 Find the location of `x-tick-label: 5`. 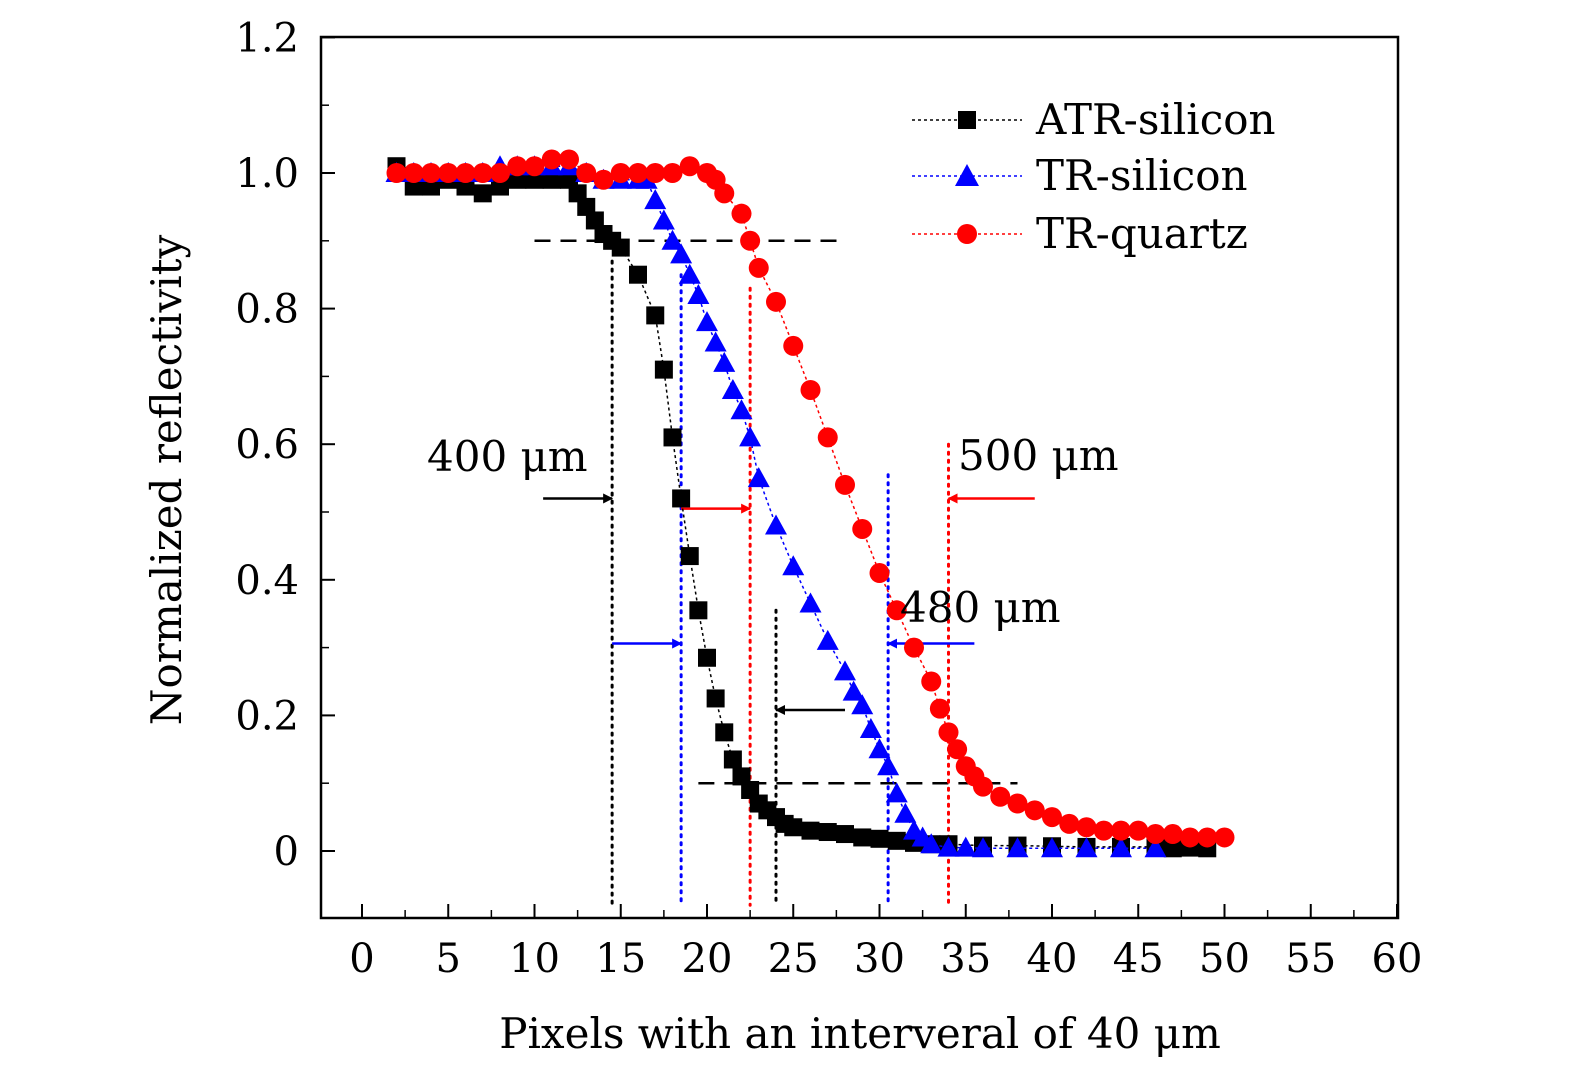

x-tick-label: 5 is located at coordinates (448, 959).